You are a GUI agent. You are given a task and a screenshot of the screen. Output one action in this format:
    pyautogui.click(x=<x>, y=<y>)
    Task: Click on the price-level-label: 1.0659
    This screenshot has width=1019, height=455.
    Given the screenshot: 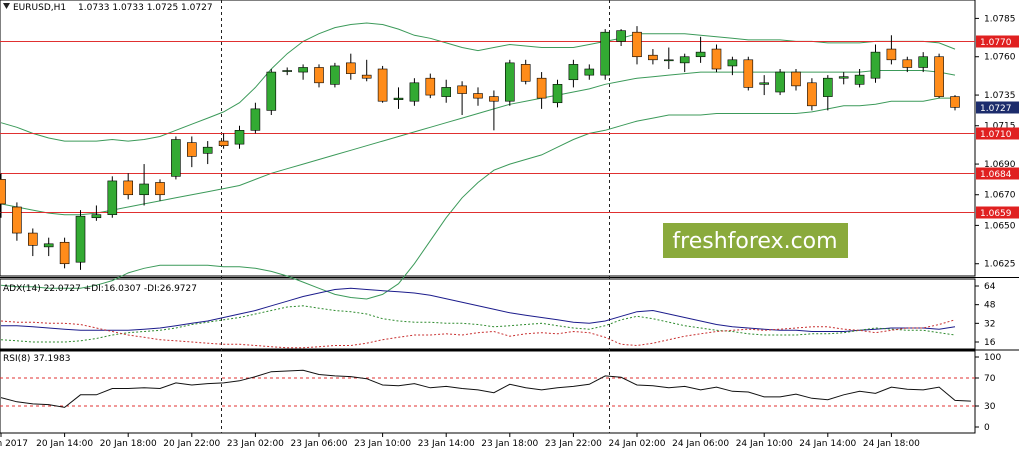 What is the action you would take?
    pyautogui.click(x=996, y=214)
    